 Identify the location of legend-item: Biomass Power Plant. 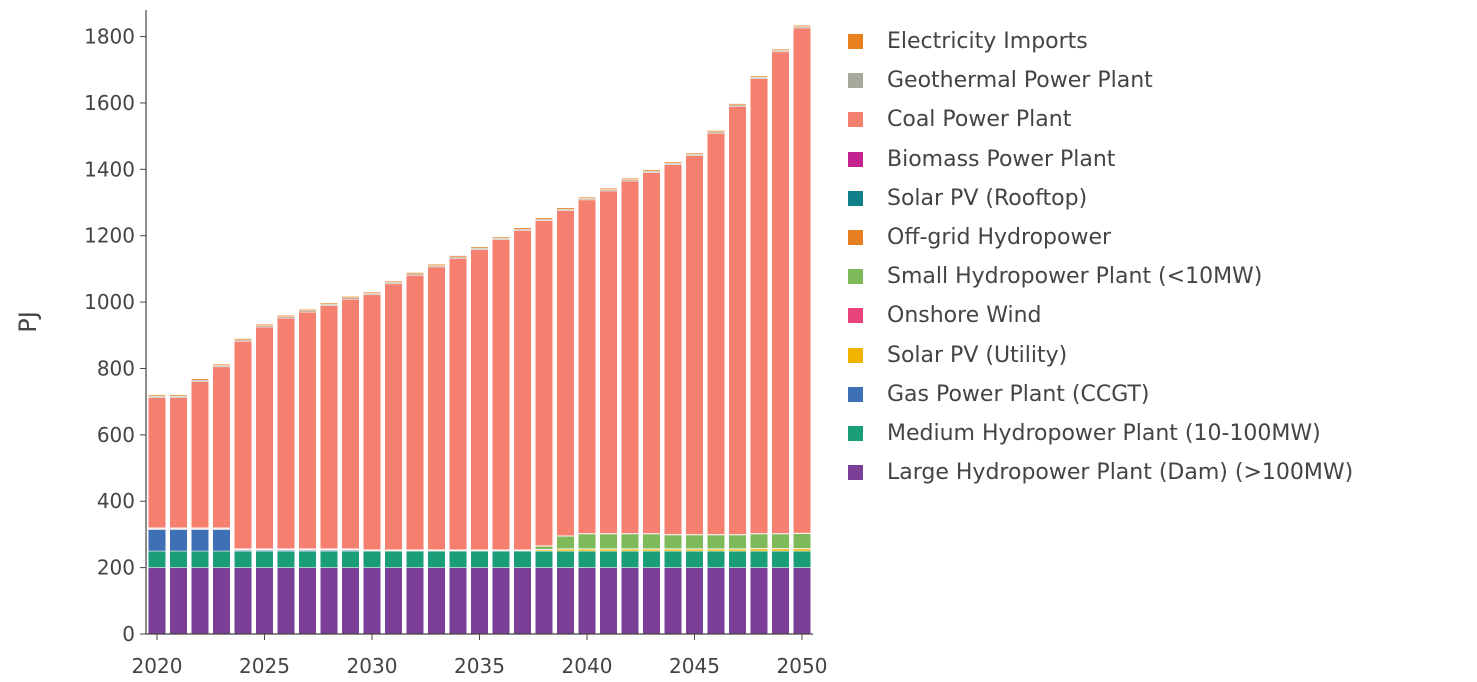
(1100, 159).